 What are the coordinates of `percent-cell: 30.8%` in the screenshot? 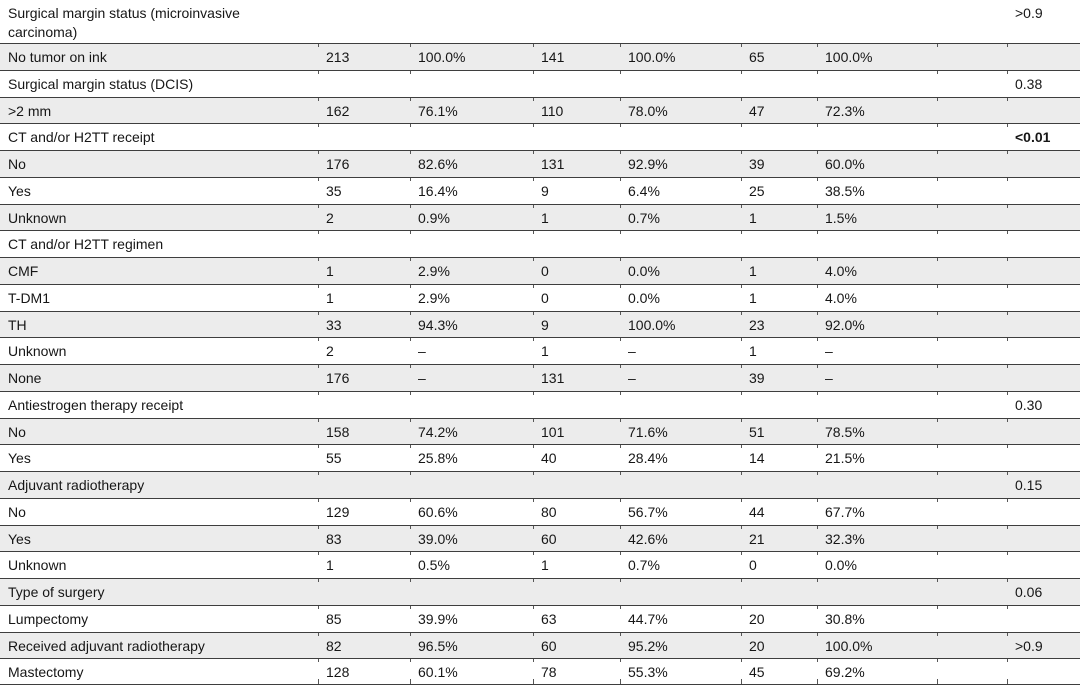 It's located at (877, 618).